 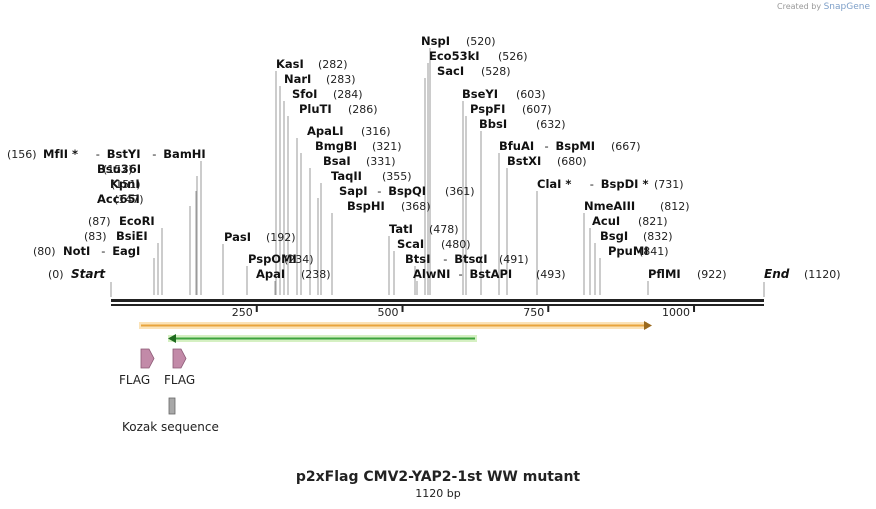 I want to click on site-label-ppumi: PpuMI, so click(x=628, y=251).